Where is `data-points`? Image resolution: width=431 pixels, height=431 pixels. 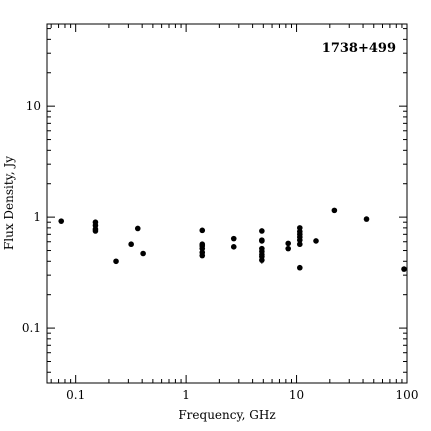 data-points is located at coordinates (232, 239).